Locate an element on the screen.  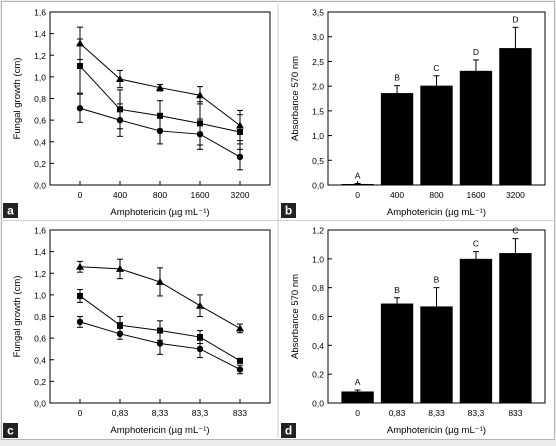
y-tick-label: 3,0 is located at coordinates (318, 37).